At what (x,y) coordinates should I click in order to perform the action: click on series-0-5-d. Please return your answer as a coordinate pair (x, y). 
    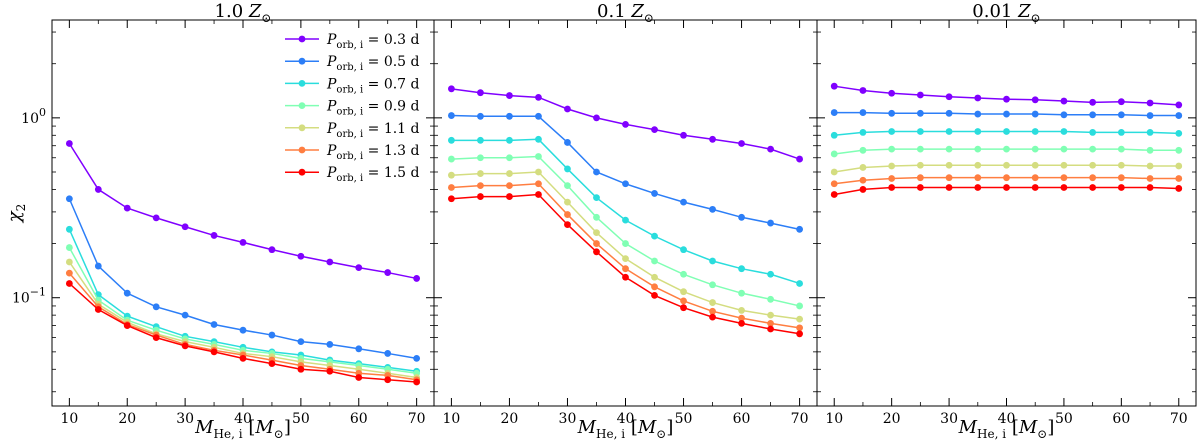
    Looking at the image, I should click on (243, 278).